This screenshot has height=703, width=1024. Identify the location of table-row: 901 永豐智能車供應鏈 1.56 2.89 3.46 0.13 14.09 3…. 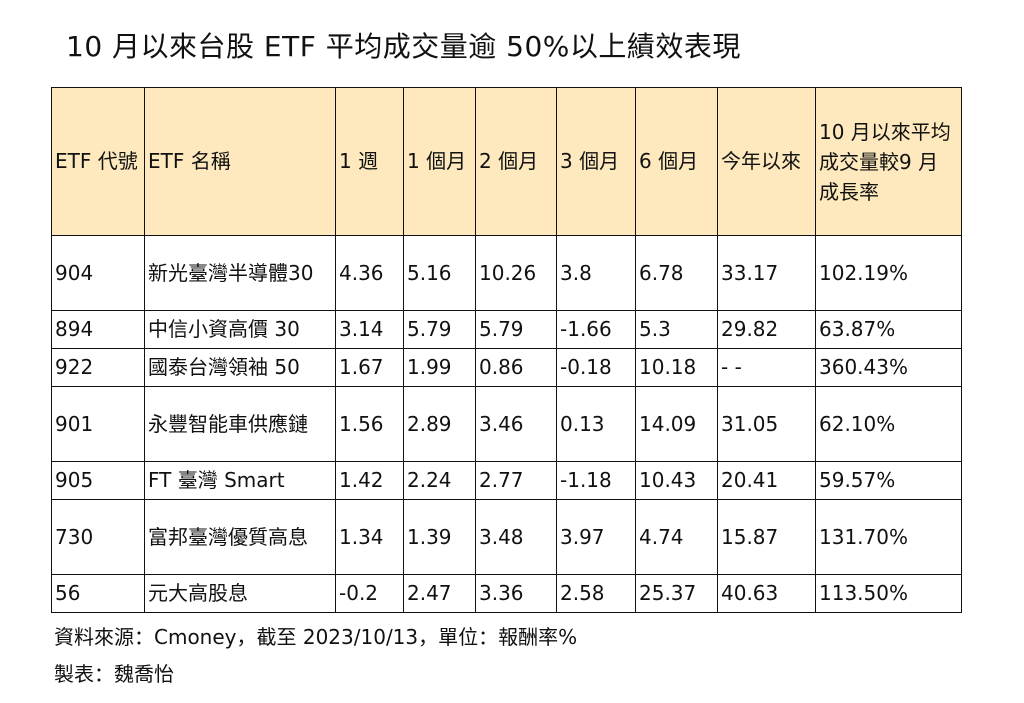
(506, 424).